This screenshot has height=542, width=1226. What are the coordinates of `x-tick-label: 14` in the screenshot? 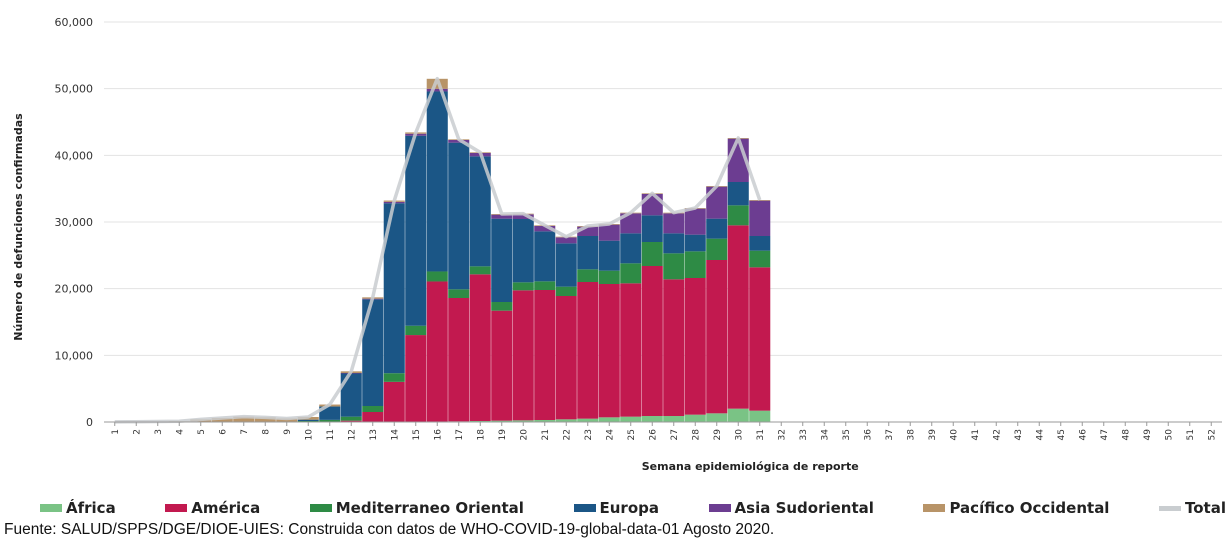 It's located at (395, 435).